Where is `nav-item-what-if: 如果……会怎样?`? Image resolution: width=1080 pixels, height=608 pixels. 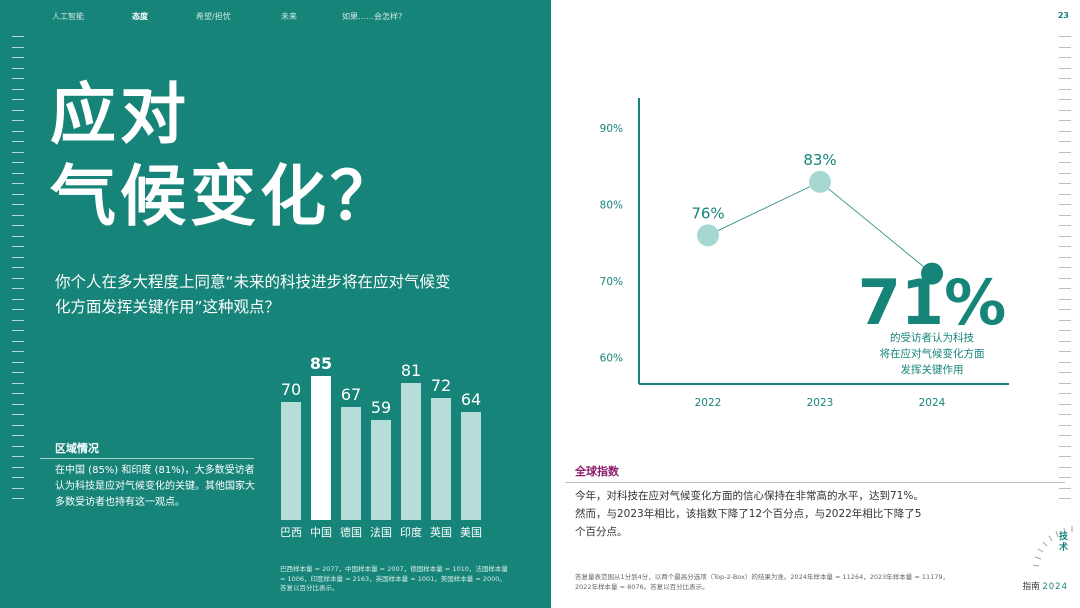 nav-item-what-if: 如果……会怎样? is located at coordinates (372, 16).